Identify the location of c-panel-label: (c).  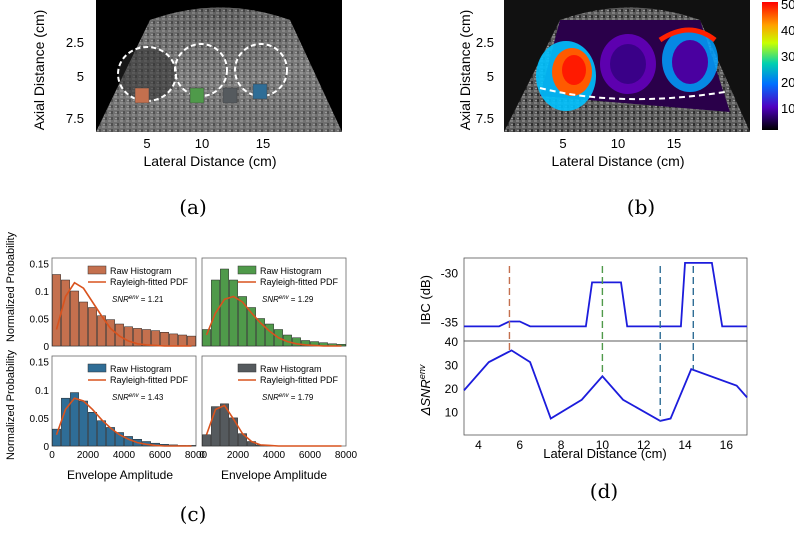
(193, 514).